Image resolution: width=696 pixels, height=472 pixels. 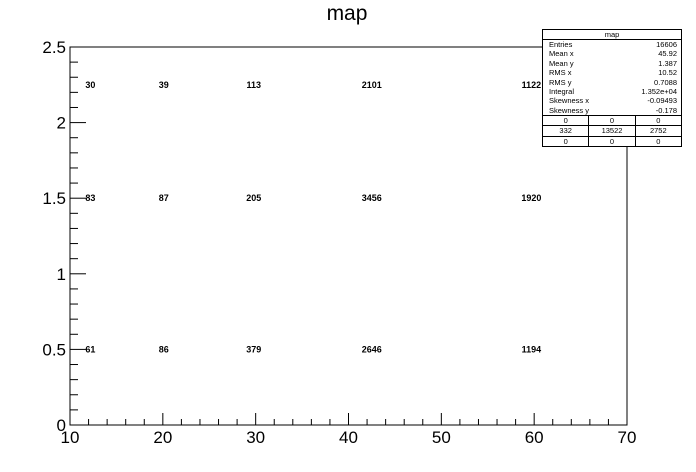 I want to click on stats-row: Mean x 45.92, so click(x=612, y=53).